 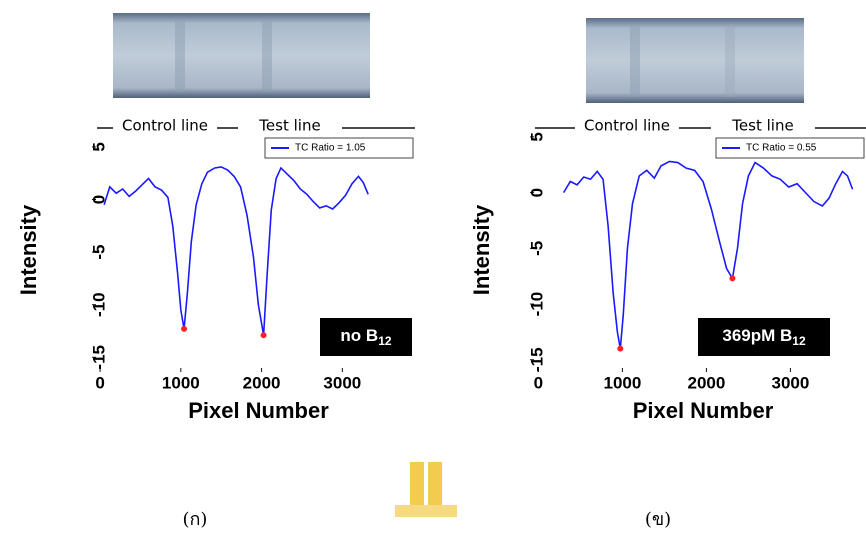 I want to click on legend-label: TC Ratio = 0.55, so click(x=781, y=148).